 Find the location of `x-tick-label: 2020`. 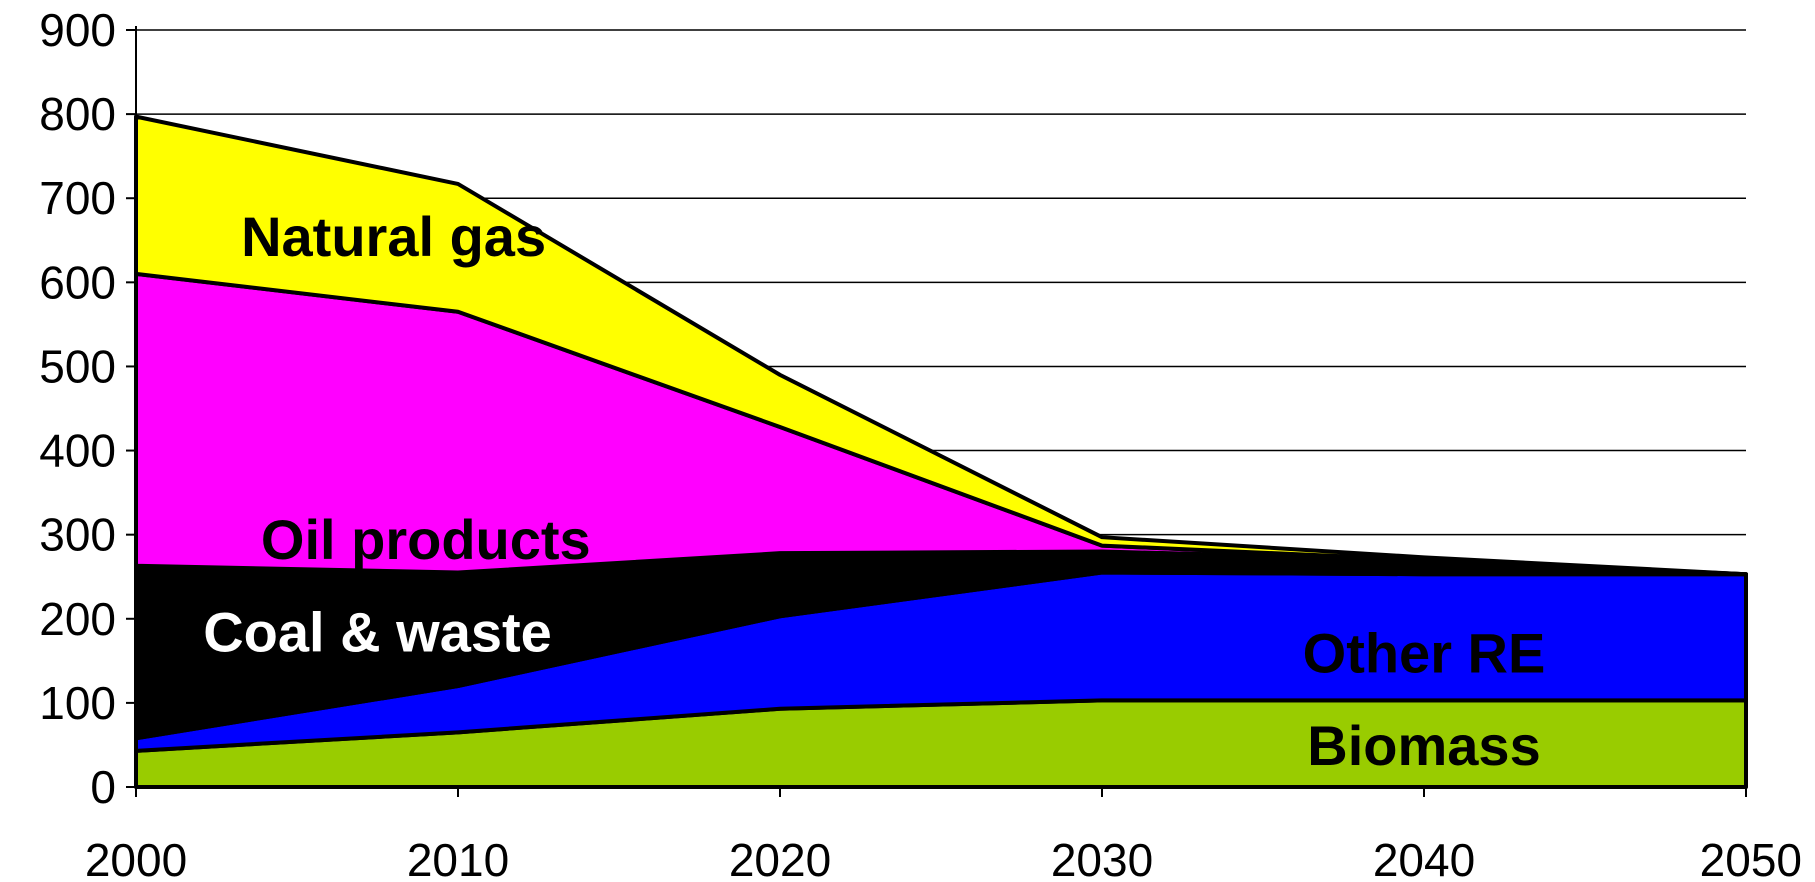

x-tick-label: 2020 is located at coordinates (780, 858).